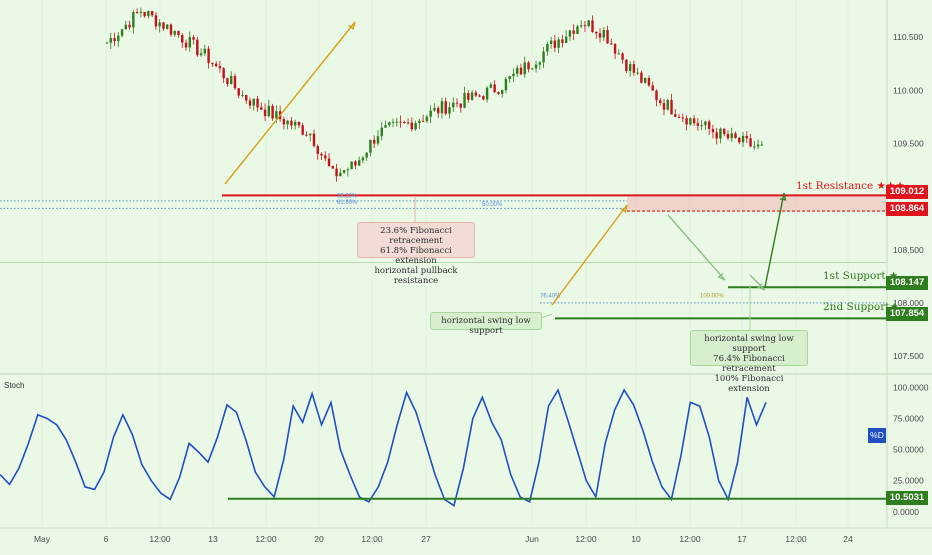  Describe the element at coordinates (546, 316) in the screenshot. I see `annotation-connector` at that location.